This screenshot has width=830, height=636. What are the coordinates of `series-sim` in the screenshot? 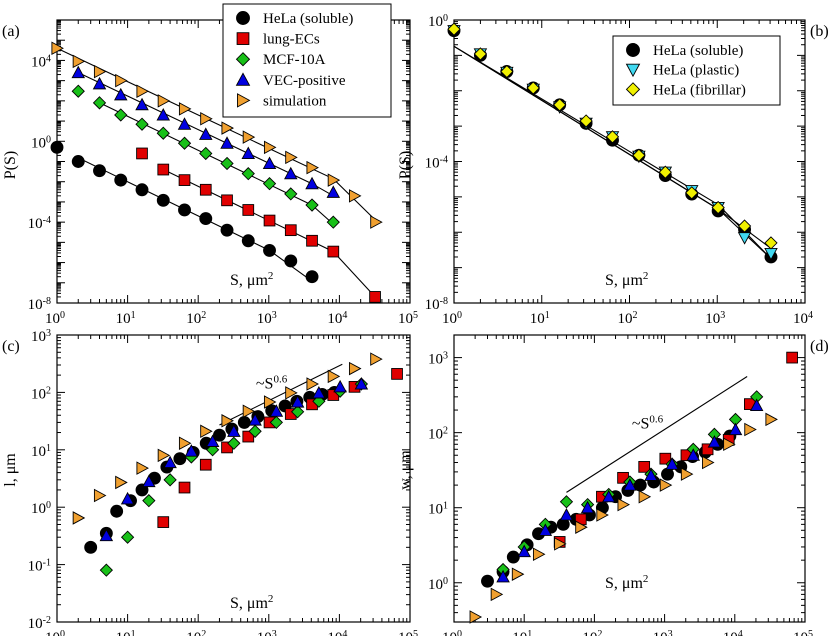 It's located at (227, 438).